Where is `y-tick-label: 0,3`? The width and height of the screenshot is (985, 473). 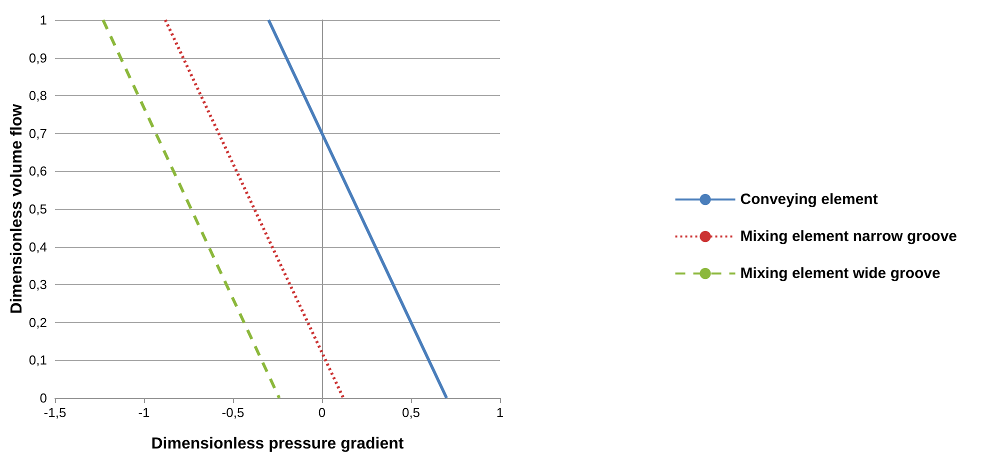 y-tick-label: 0,3 is located at coordinates (37, 284).